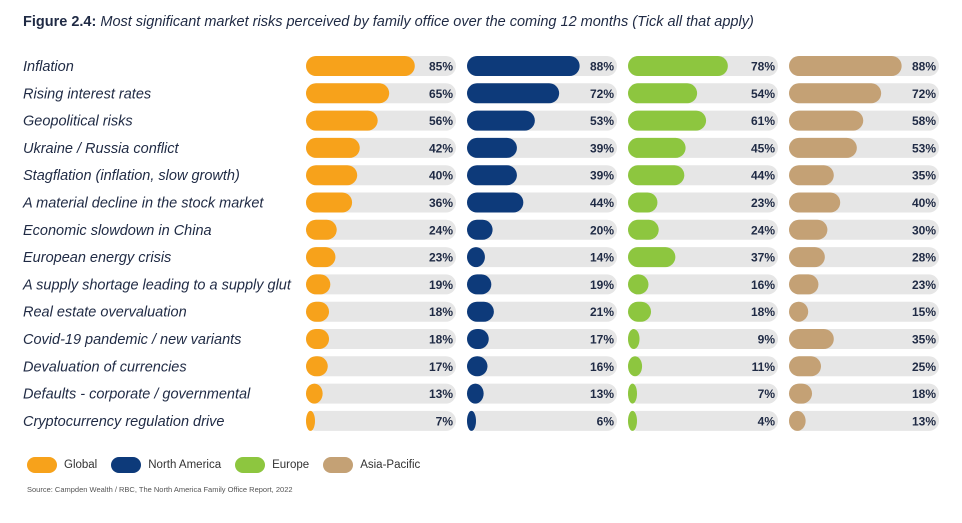 This screenshot has width=962, height=523. Describe the element at coordinates (338, 465) in the screenshot. I see `legend-swatch-asia-pacific` at that location.